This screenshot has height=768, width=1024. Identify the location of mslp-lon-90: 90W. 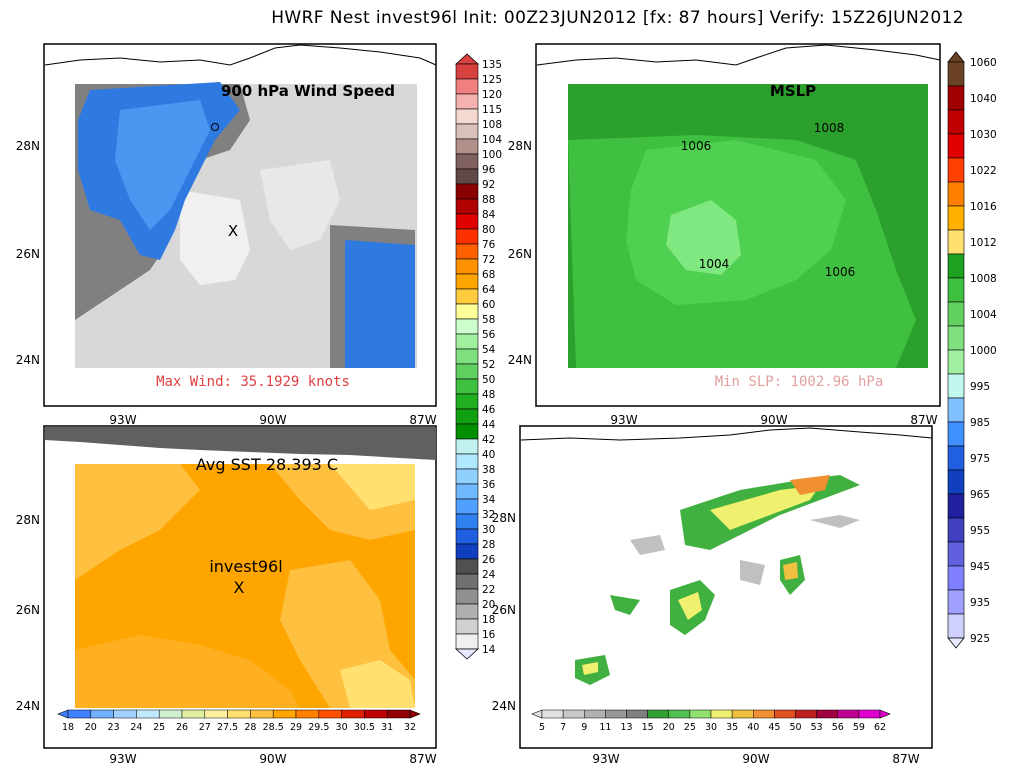
(773, 420).